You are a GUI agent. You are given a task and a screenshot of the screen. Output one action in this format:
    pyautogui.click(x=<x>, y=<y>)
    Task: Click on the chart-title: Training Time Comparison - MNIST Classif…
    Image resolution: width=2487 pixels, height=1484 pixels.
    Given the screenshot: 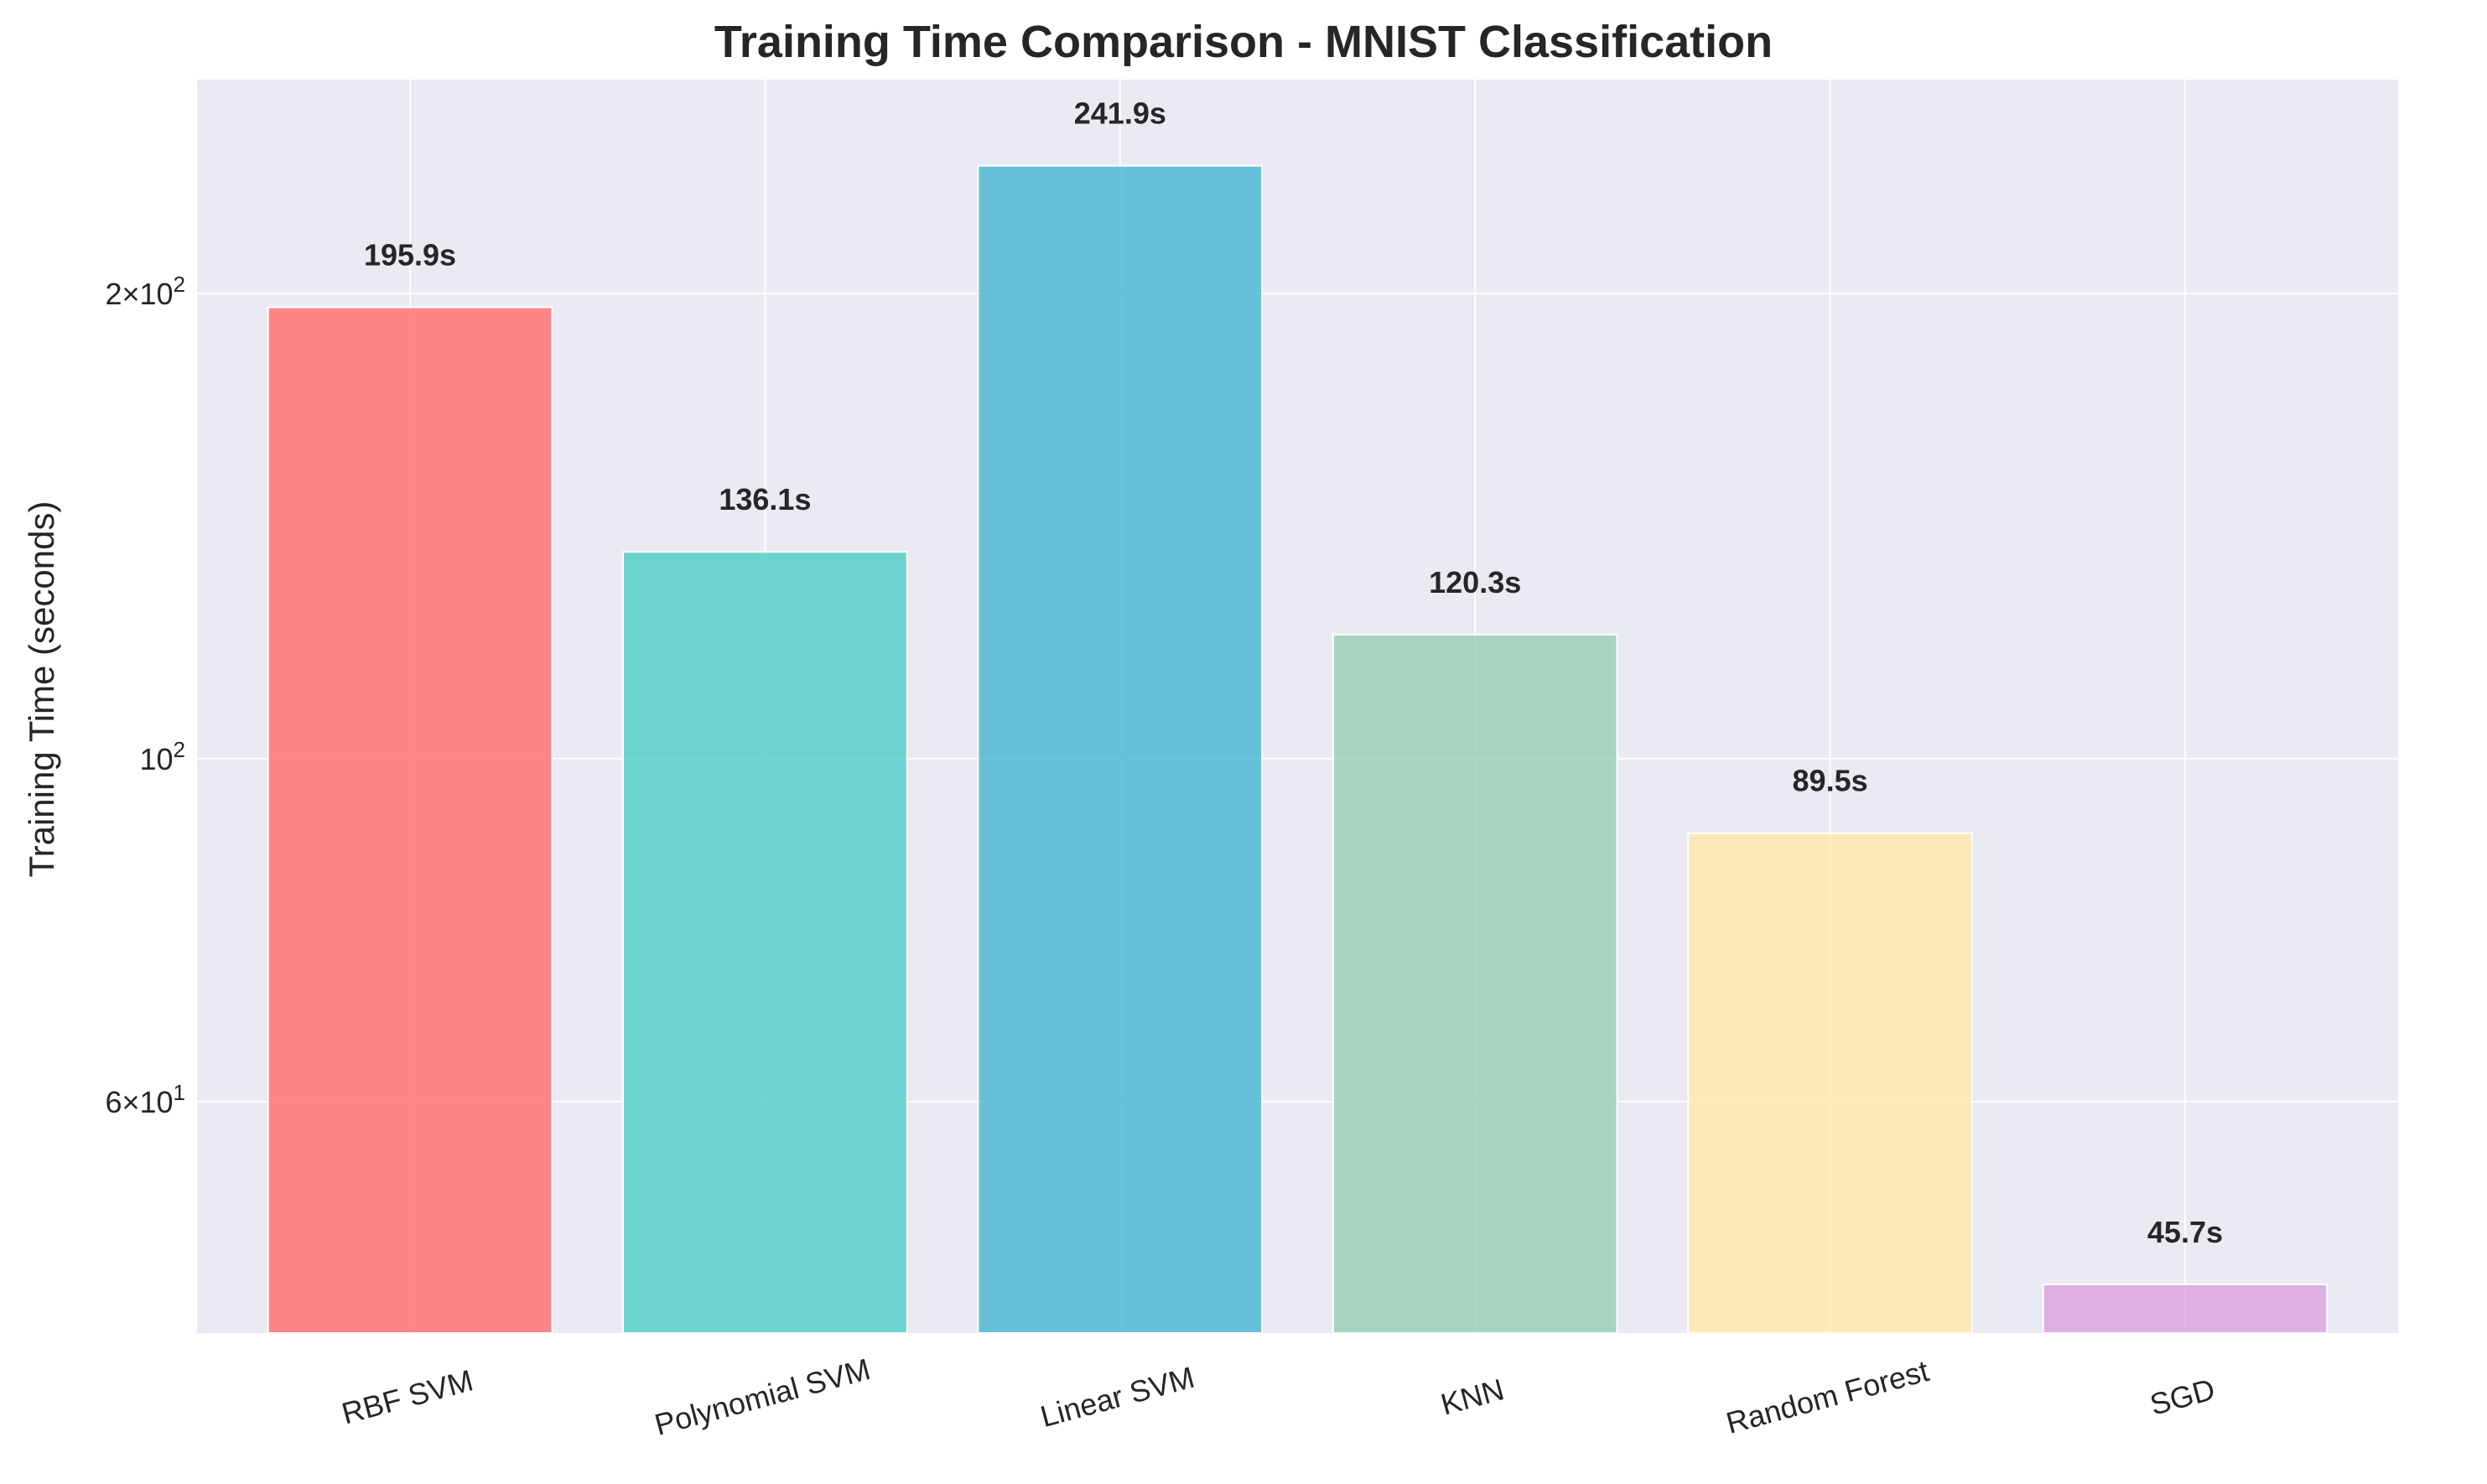 What is the action you would take?
    pyautogui.click(x=1243, y=42)
    